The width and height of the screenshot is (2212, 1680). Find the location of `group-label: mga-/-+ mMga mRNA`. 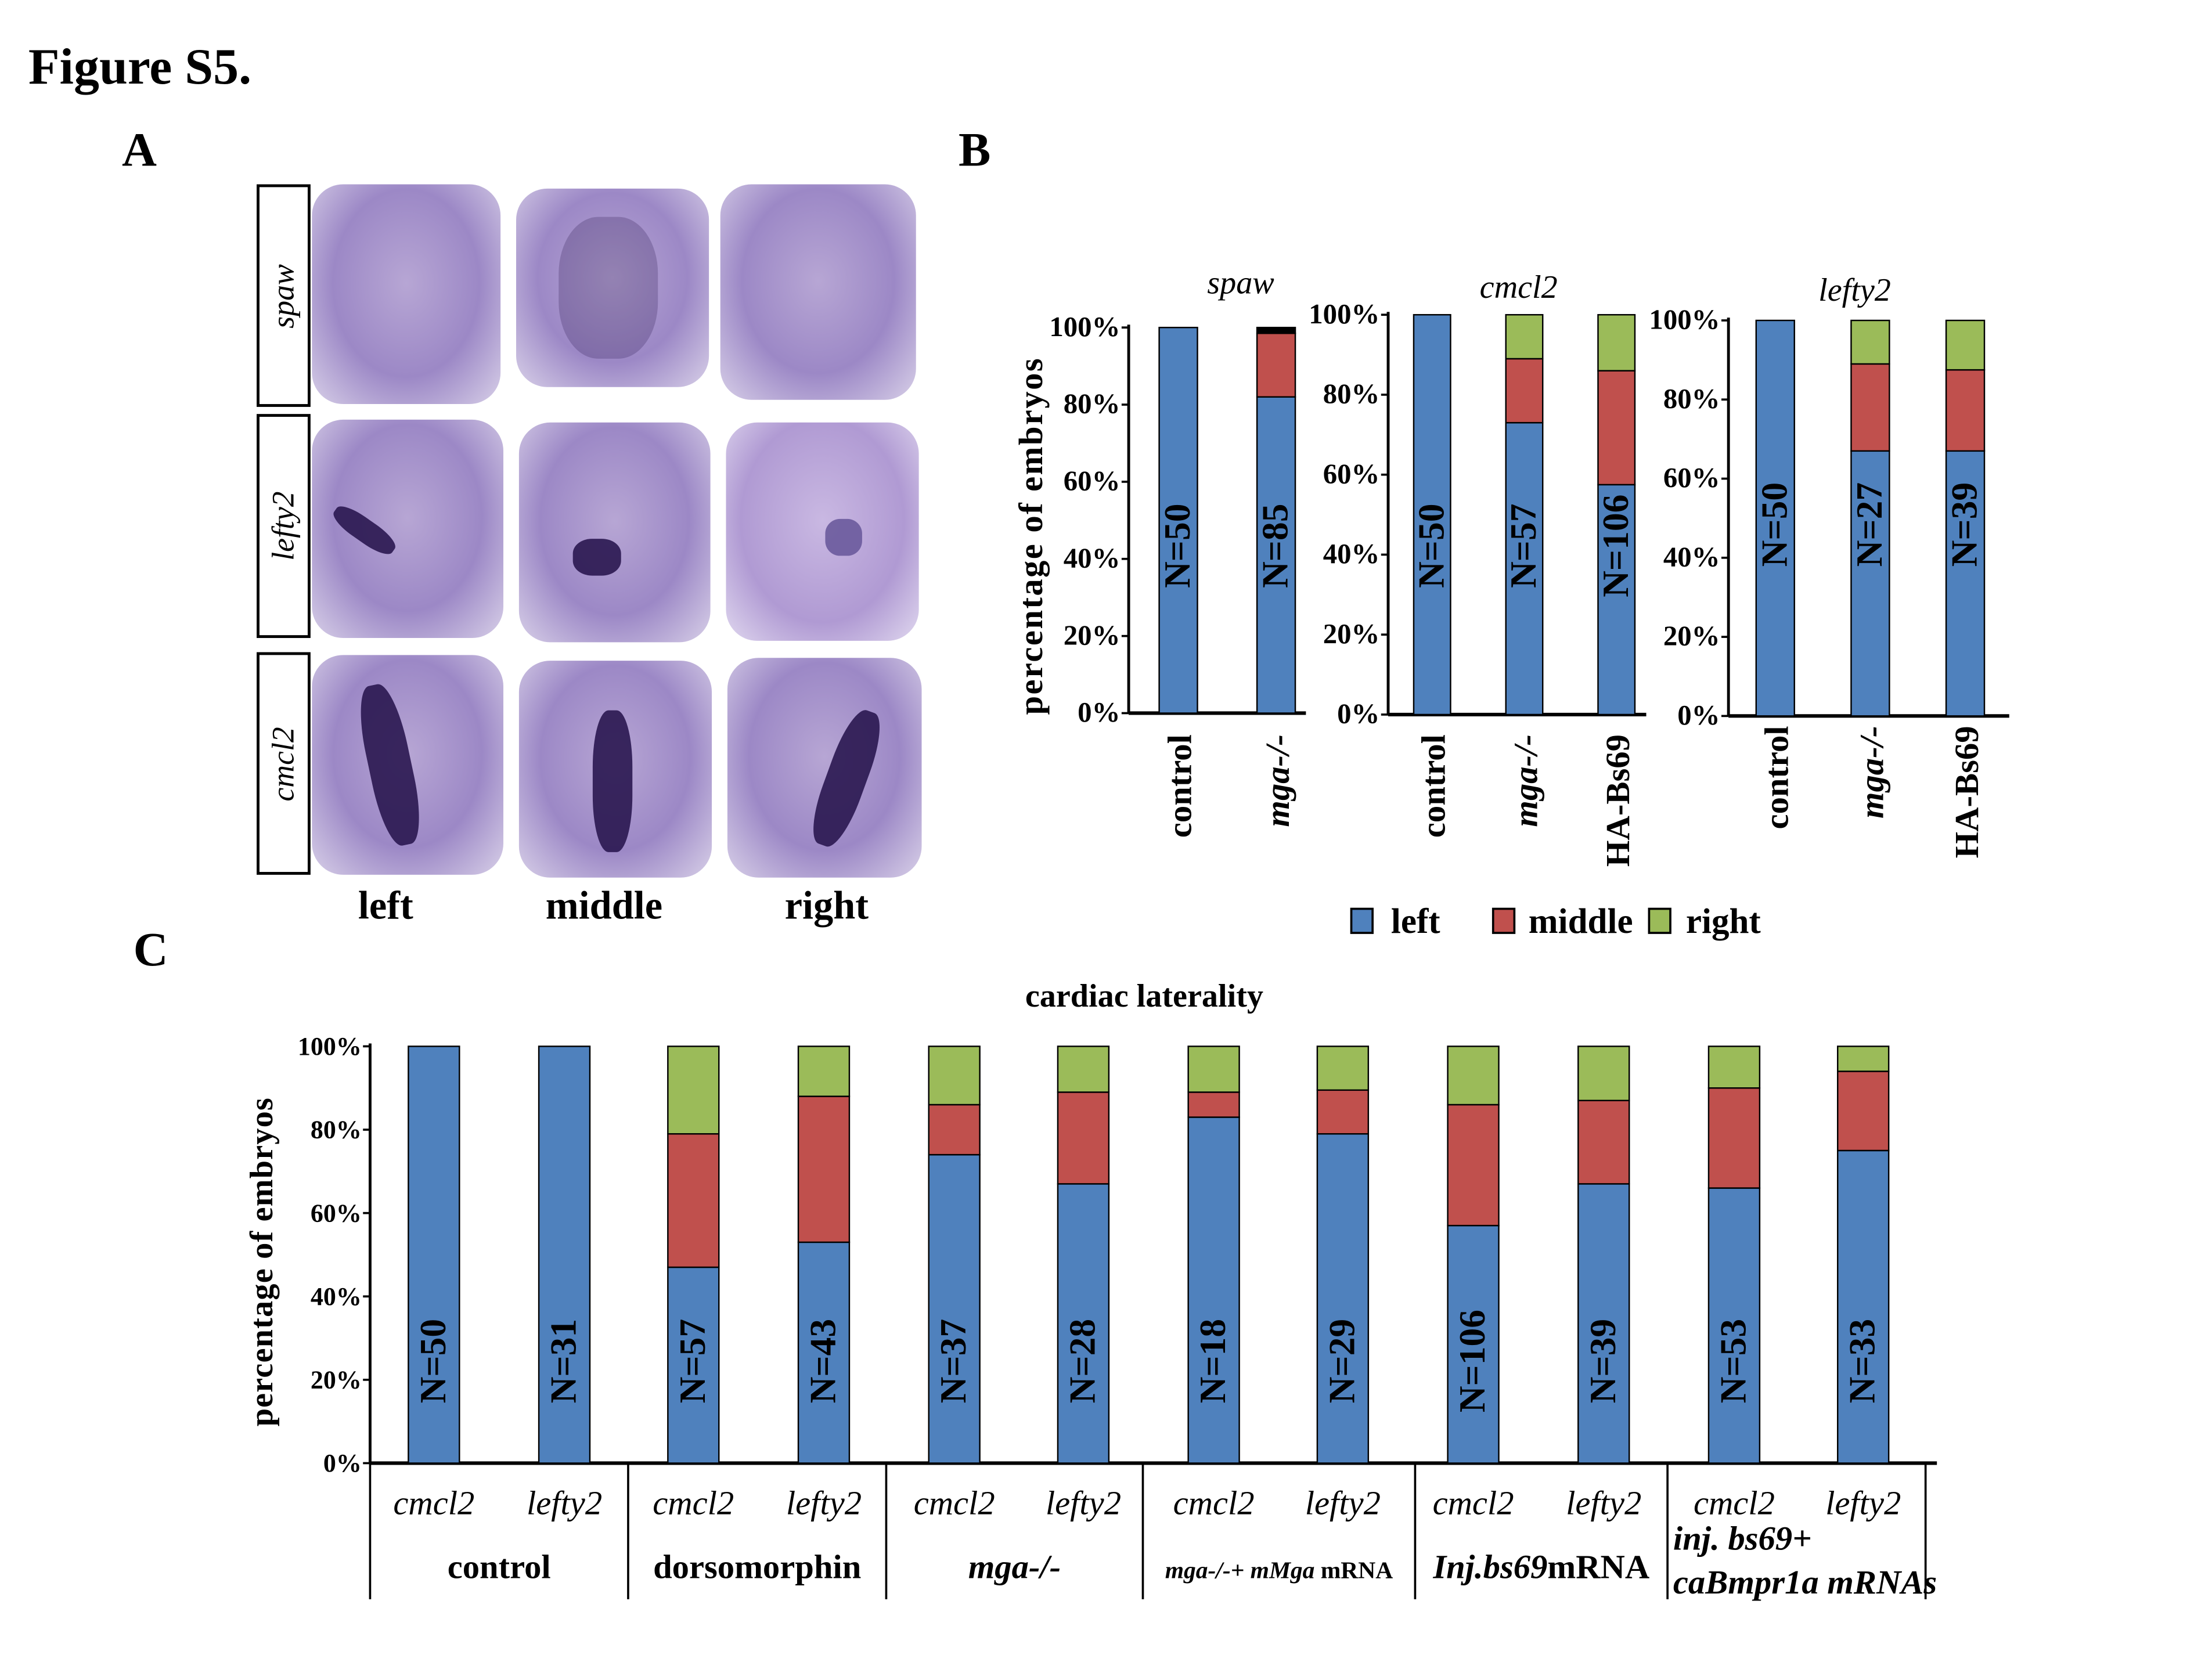

group-label: mga-/-+ mMga mRNA is located at coordinates (1279, 1569).